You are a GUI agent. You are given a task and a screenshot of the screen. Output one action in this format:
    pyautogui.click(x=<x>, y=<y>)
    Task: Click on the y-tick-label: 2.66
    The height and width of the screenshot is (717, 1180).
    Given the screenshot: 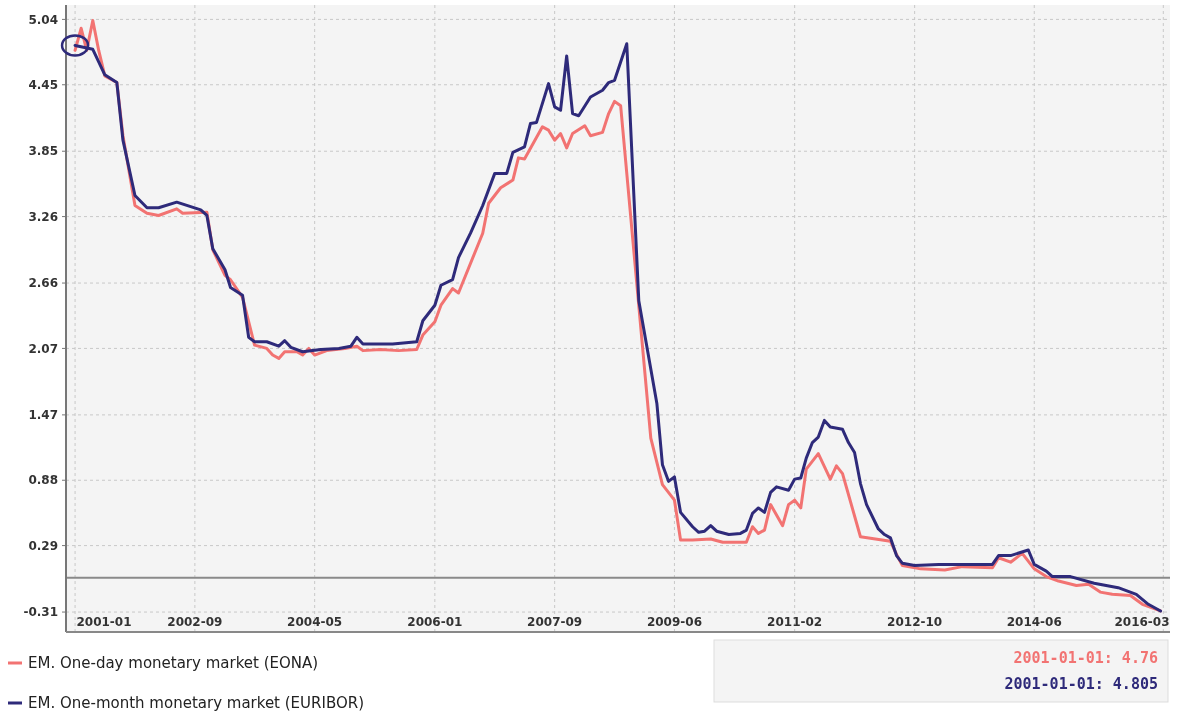 What is the action you would take?
    pyautogui.click(x=43, y=283)
    